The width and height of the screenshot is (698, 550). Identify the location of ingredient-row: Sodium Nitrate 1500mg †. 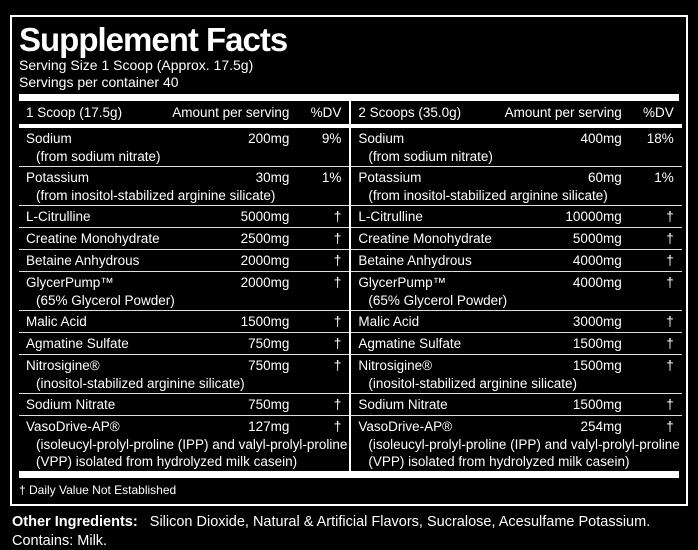
(516, 405).